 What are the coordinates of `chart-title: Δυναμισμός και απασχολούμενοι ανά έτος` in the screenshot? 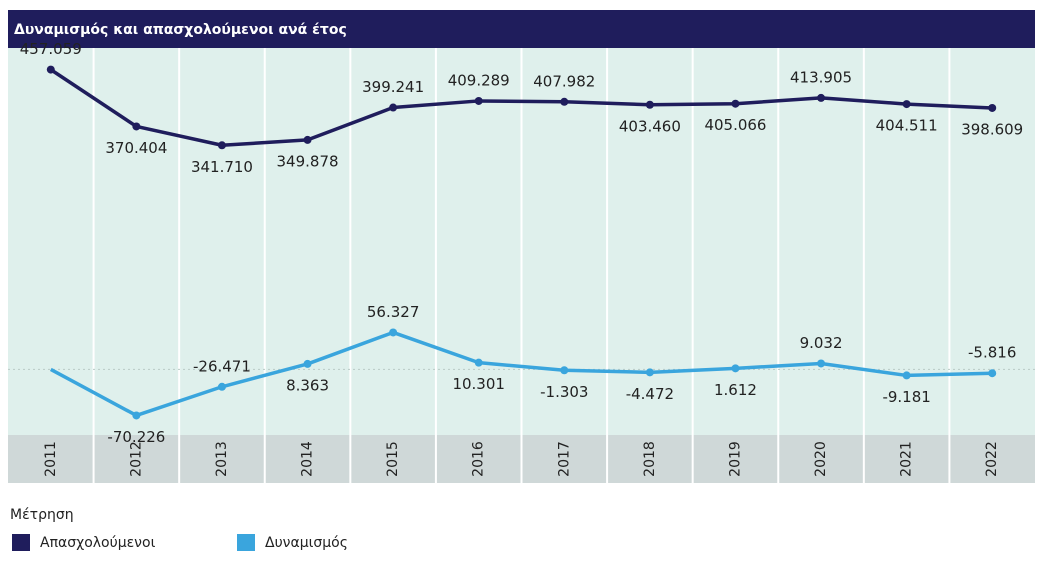 It's located at (180, 30).